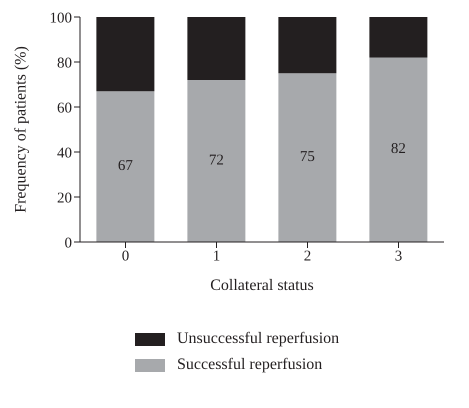 This screenshot has width=469, height=408. I want to click on x-axis-title: Collateral status, so click(262, 285).